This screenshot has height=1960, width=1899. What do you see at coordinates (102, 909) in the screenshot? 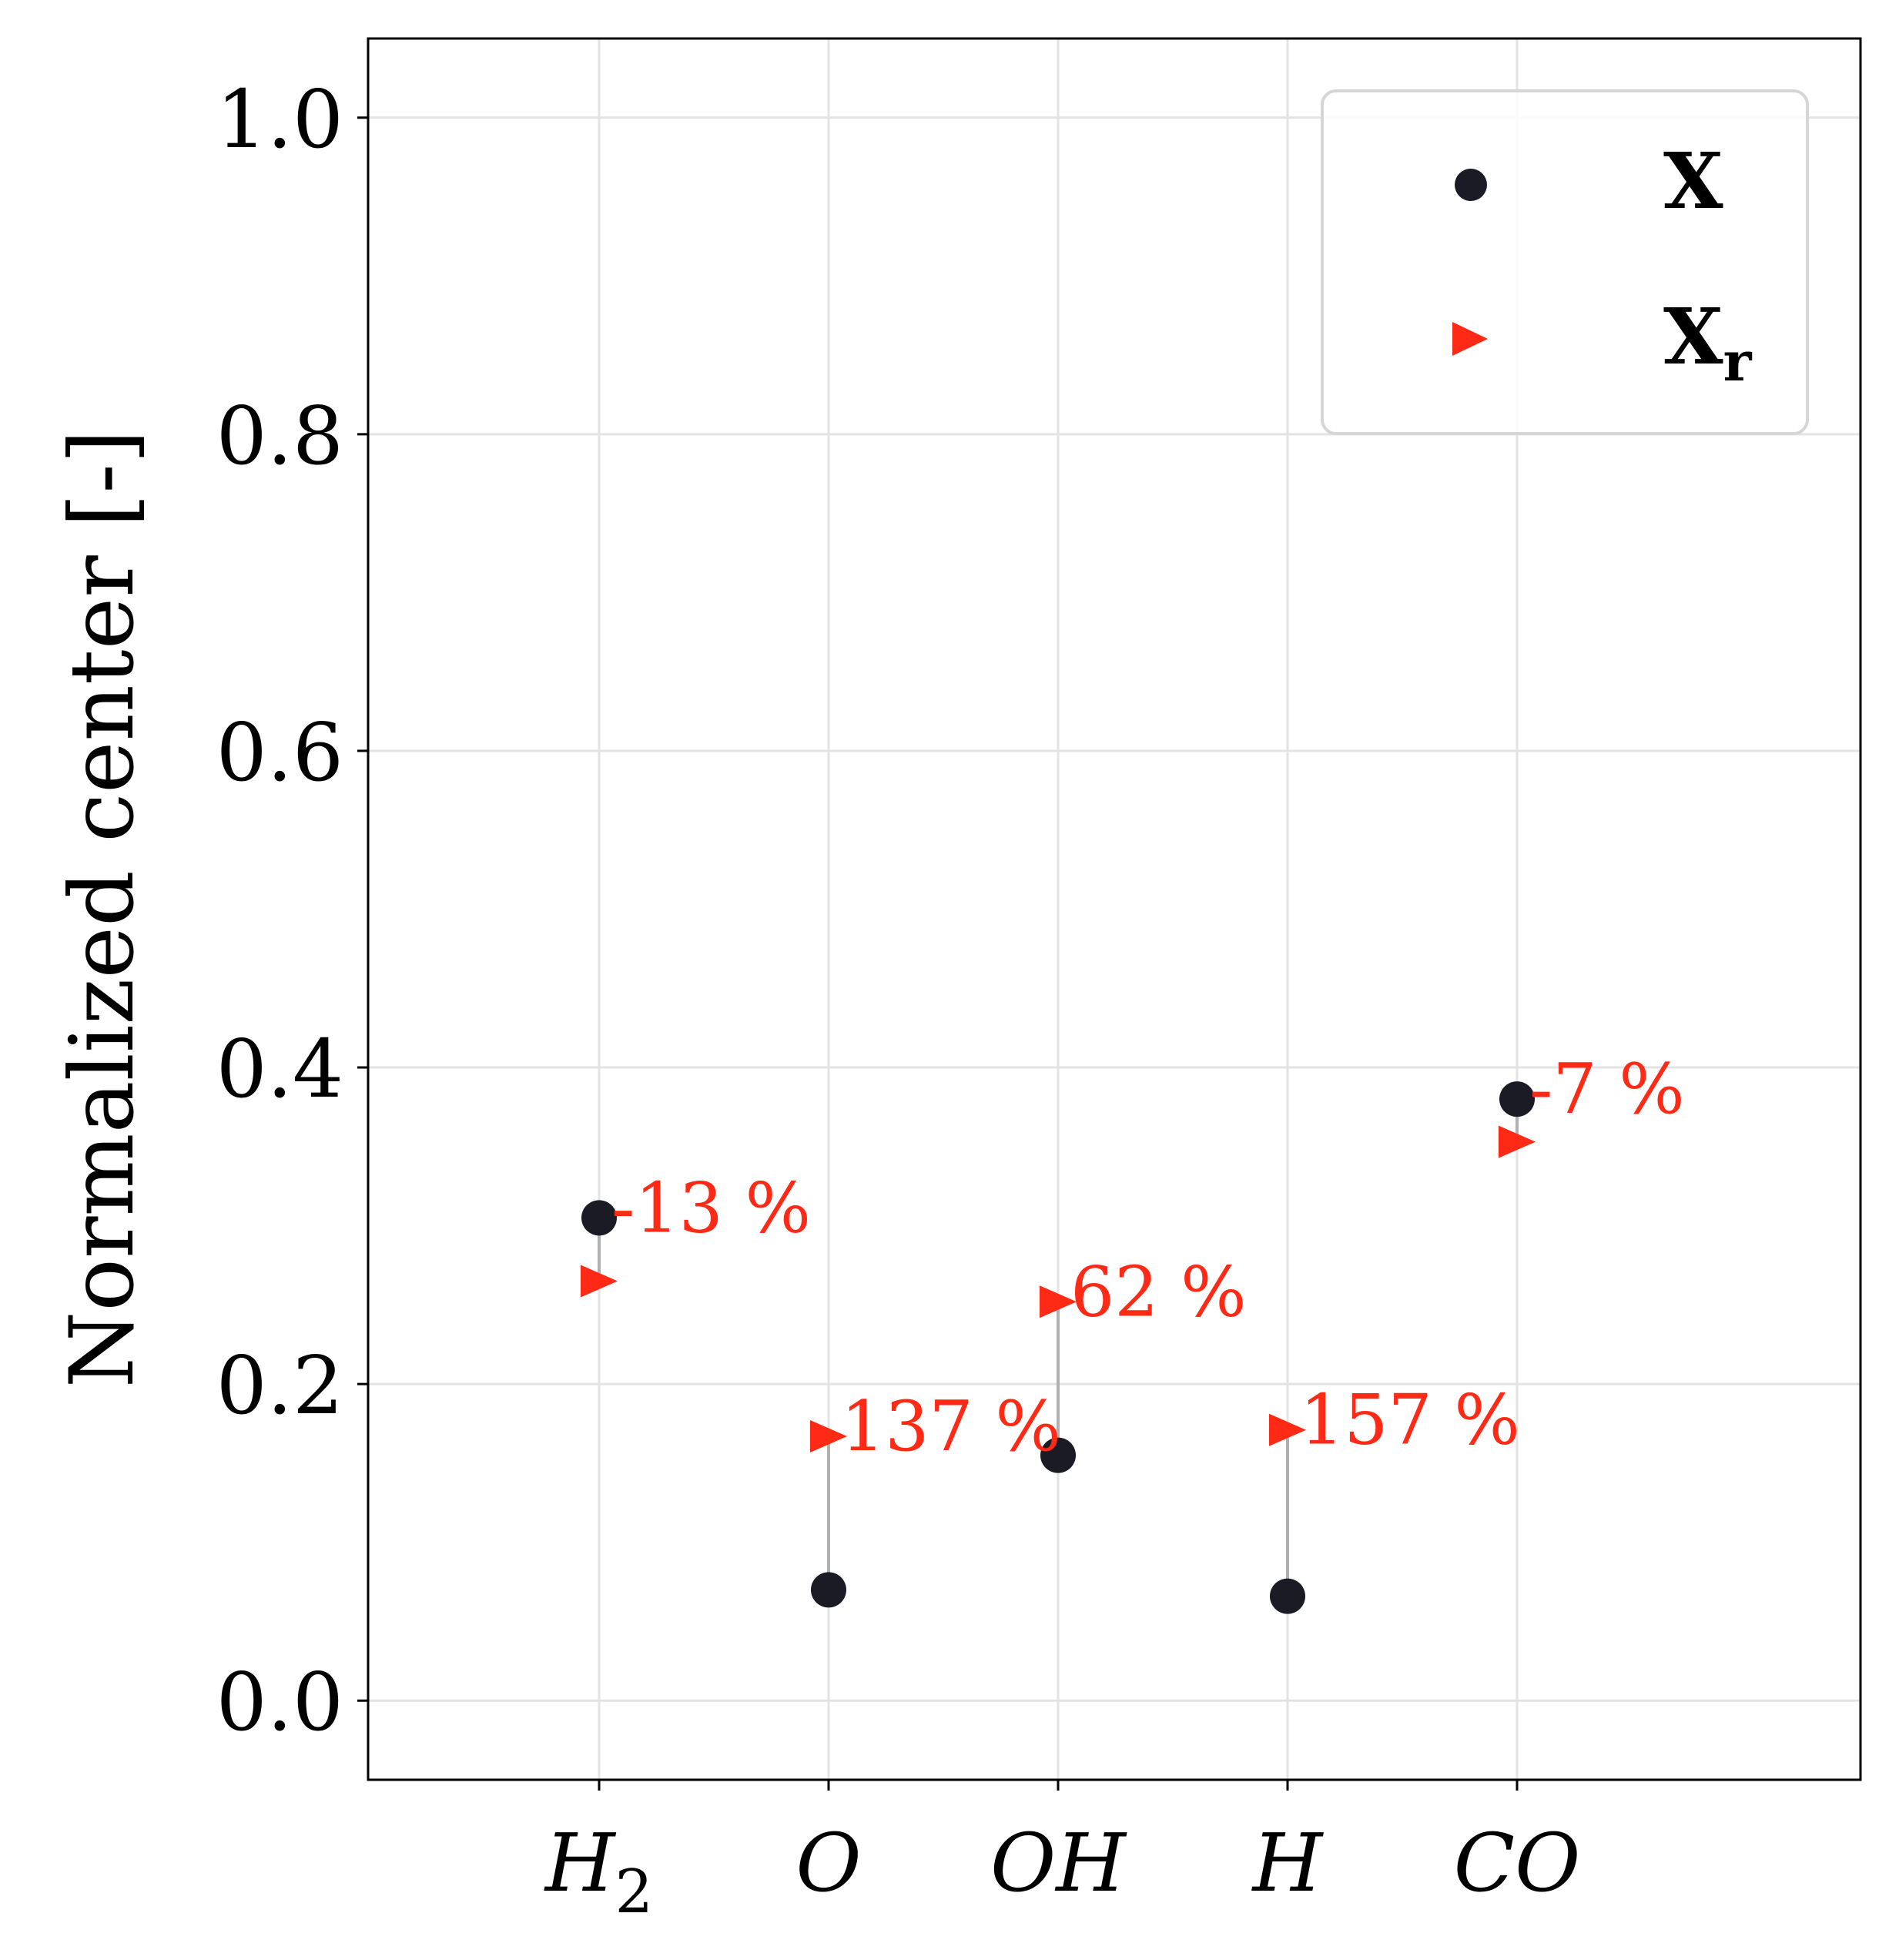
I see `y-axis-label: Normalized center [-]` at bounding box center [102, 909].